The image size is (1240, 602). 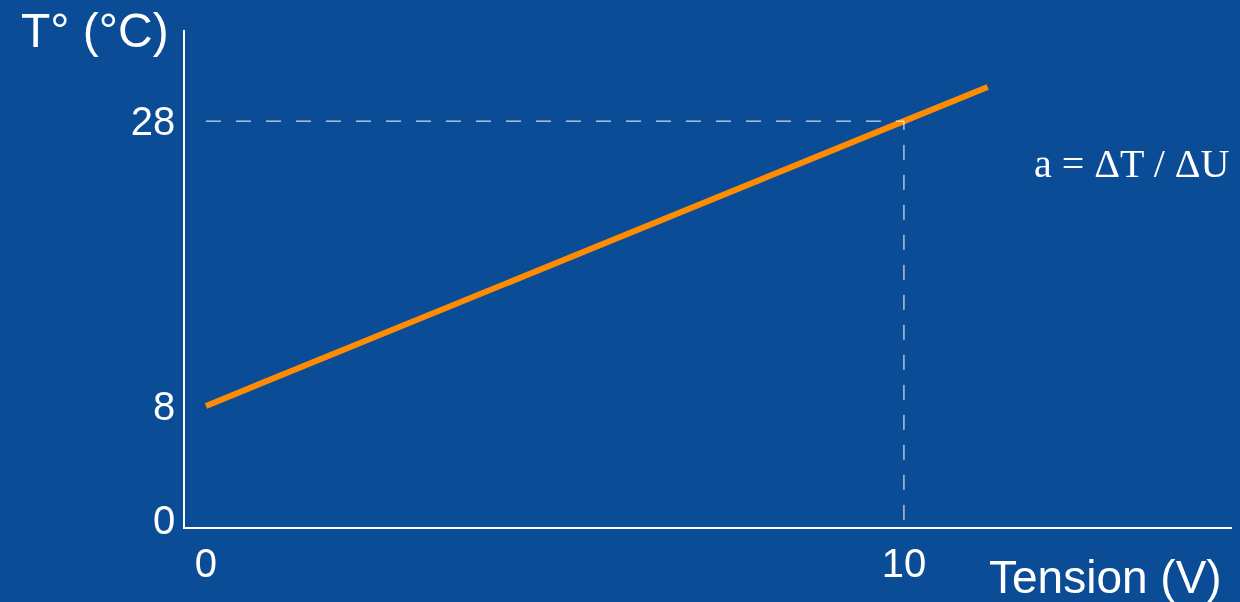 What do you see at coordinates (164, 405) in the screenshot?
I see `y-tick-label: 8` at bounding box center [164, 405].